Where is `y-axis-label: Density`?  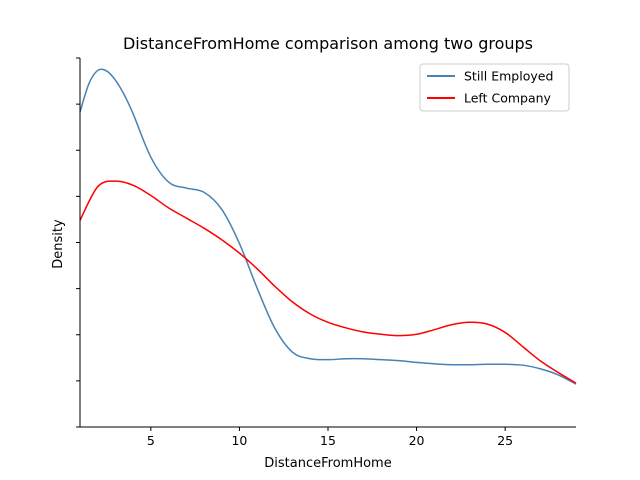 y-axis-label: Density is located at coordinates (58, 244).